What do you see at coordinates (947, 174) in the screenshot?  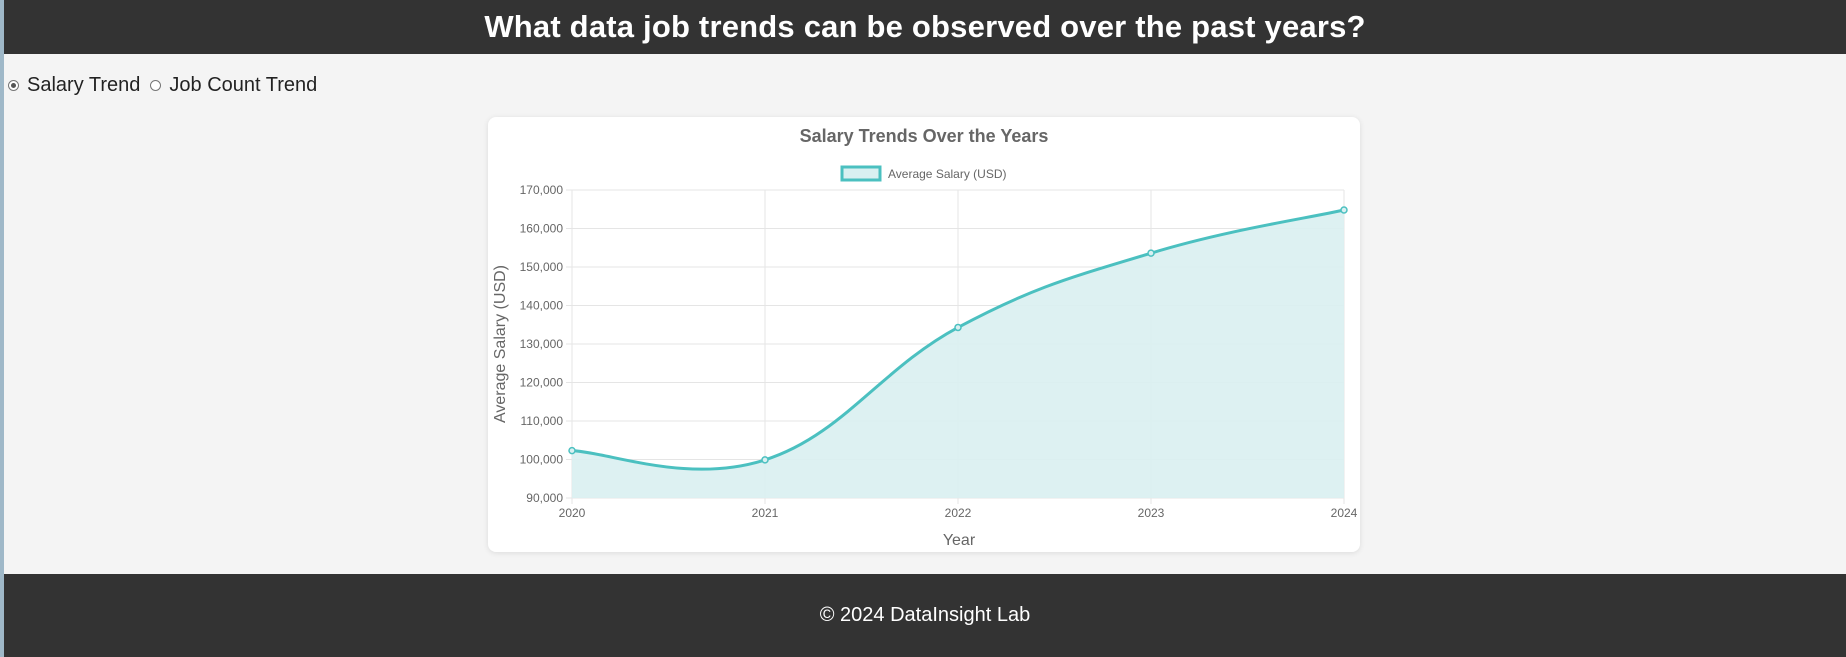 I see `legend-label: Average Salary (USD)` at bounding box center [947, 174].